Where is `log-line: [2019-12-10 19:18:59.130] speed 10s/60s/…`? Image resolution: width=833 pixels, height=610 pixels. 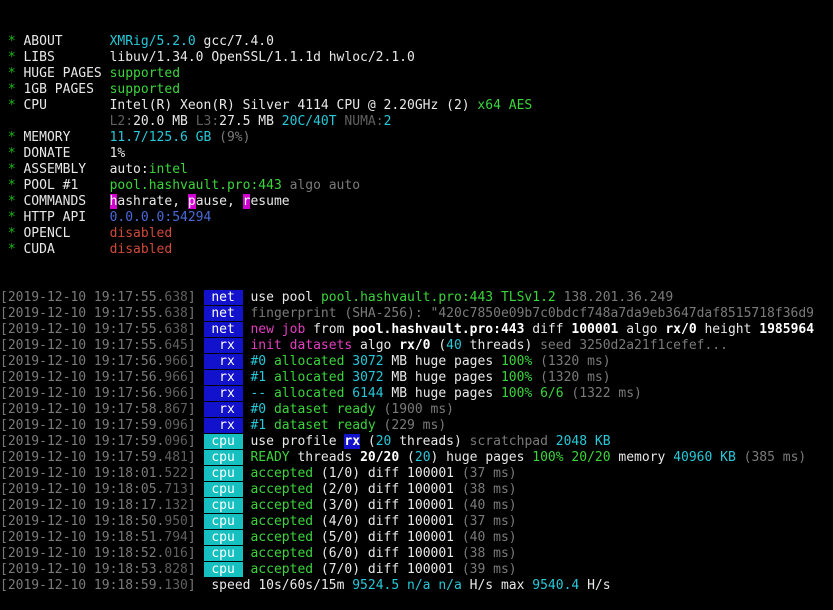 log-line: [2019-12-10 19:18:59.130] speed 10s/60s/… is located at coordinates (416, 586).